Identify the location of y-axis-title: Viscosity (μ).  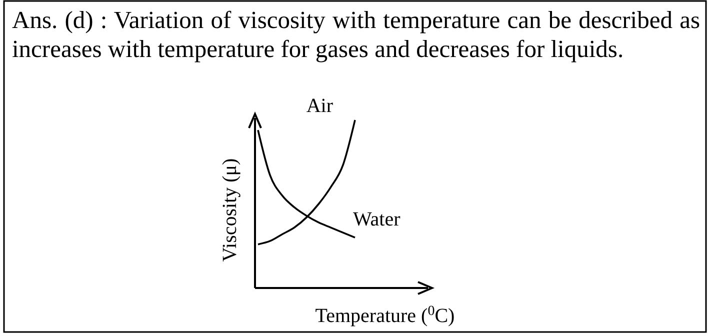
(230, 210).